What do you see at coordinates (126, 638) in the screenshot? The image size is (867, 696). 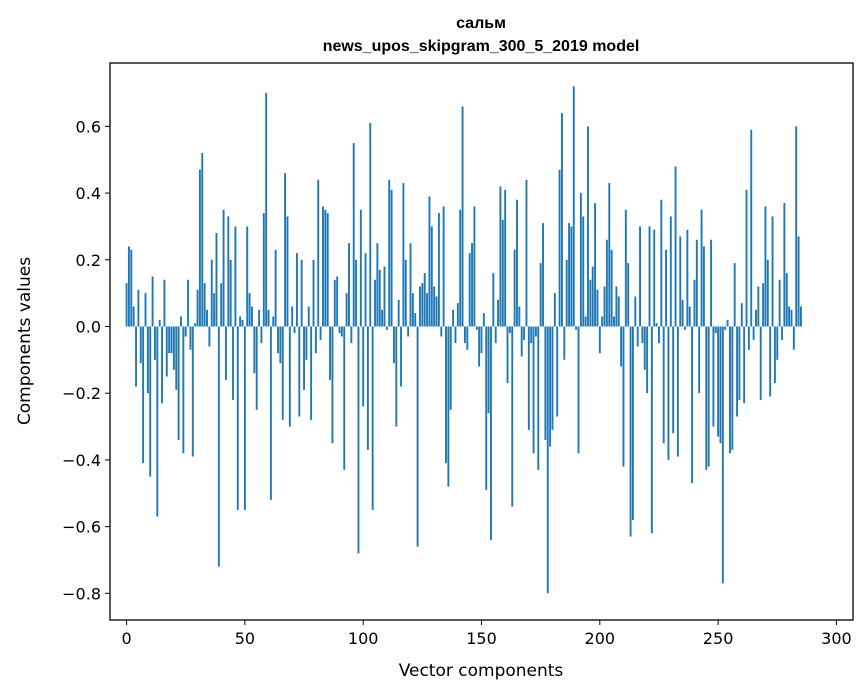 I see `x-tick-label: 0` at bounding box center [126, 638].